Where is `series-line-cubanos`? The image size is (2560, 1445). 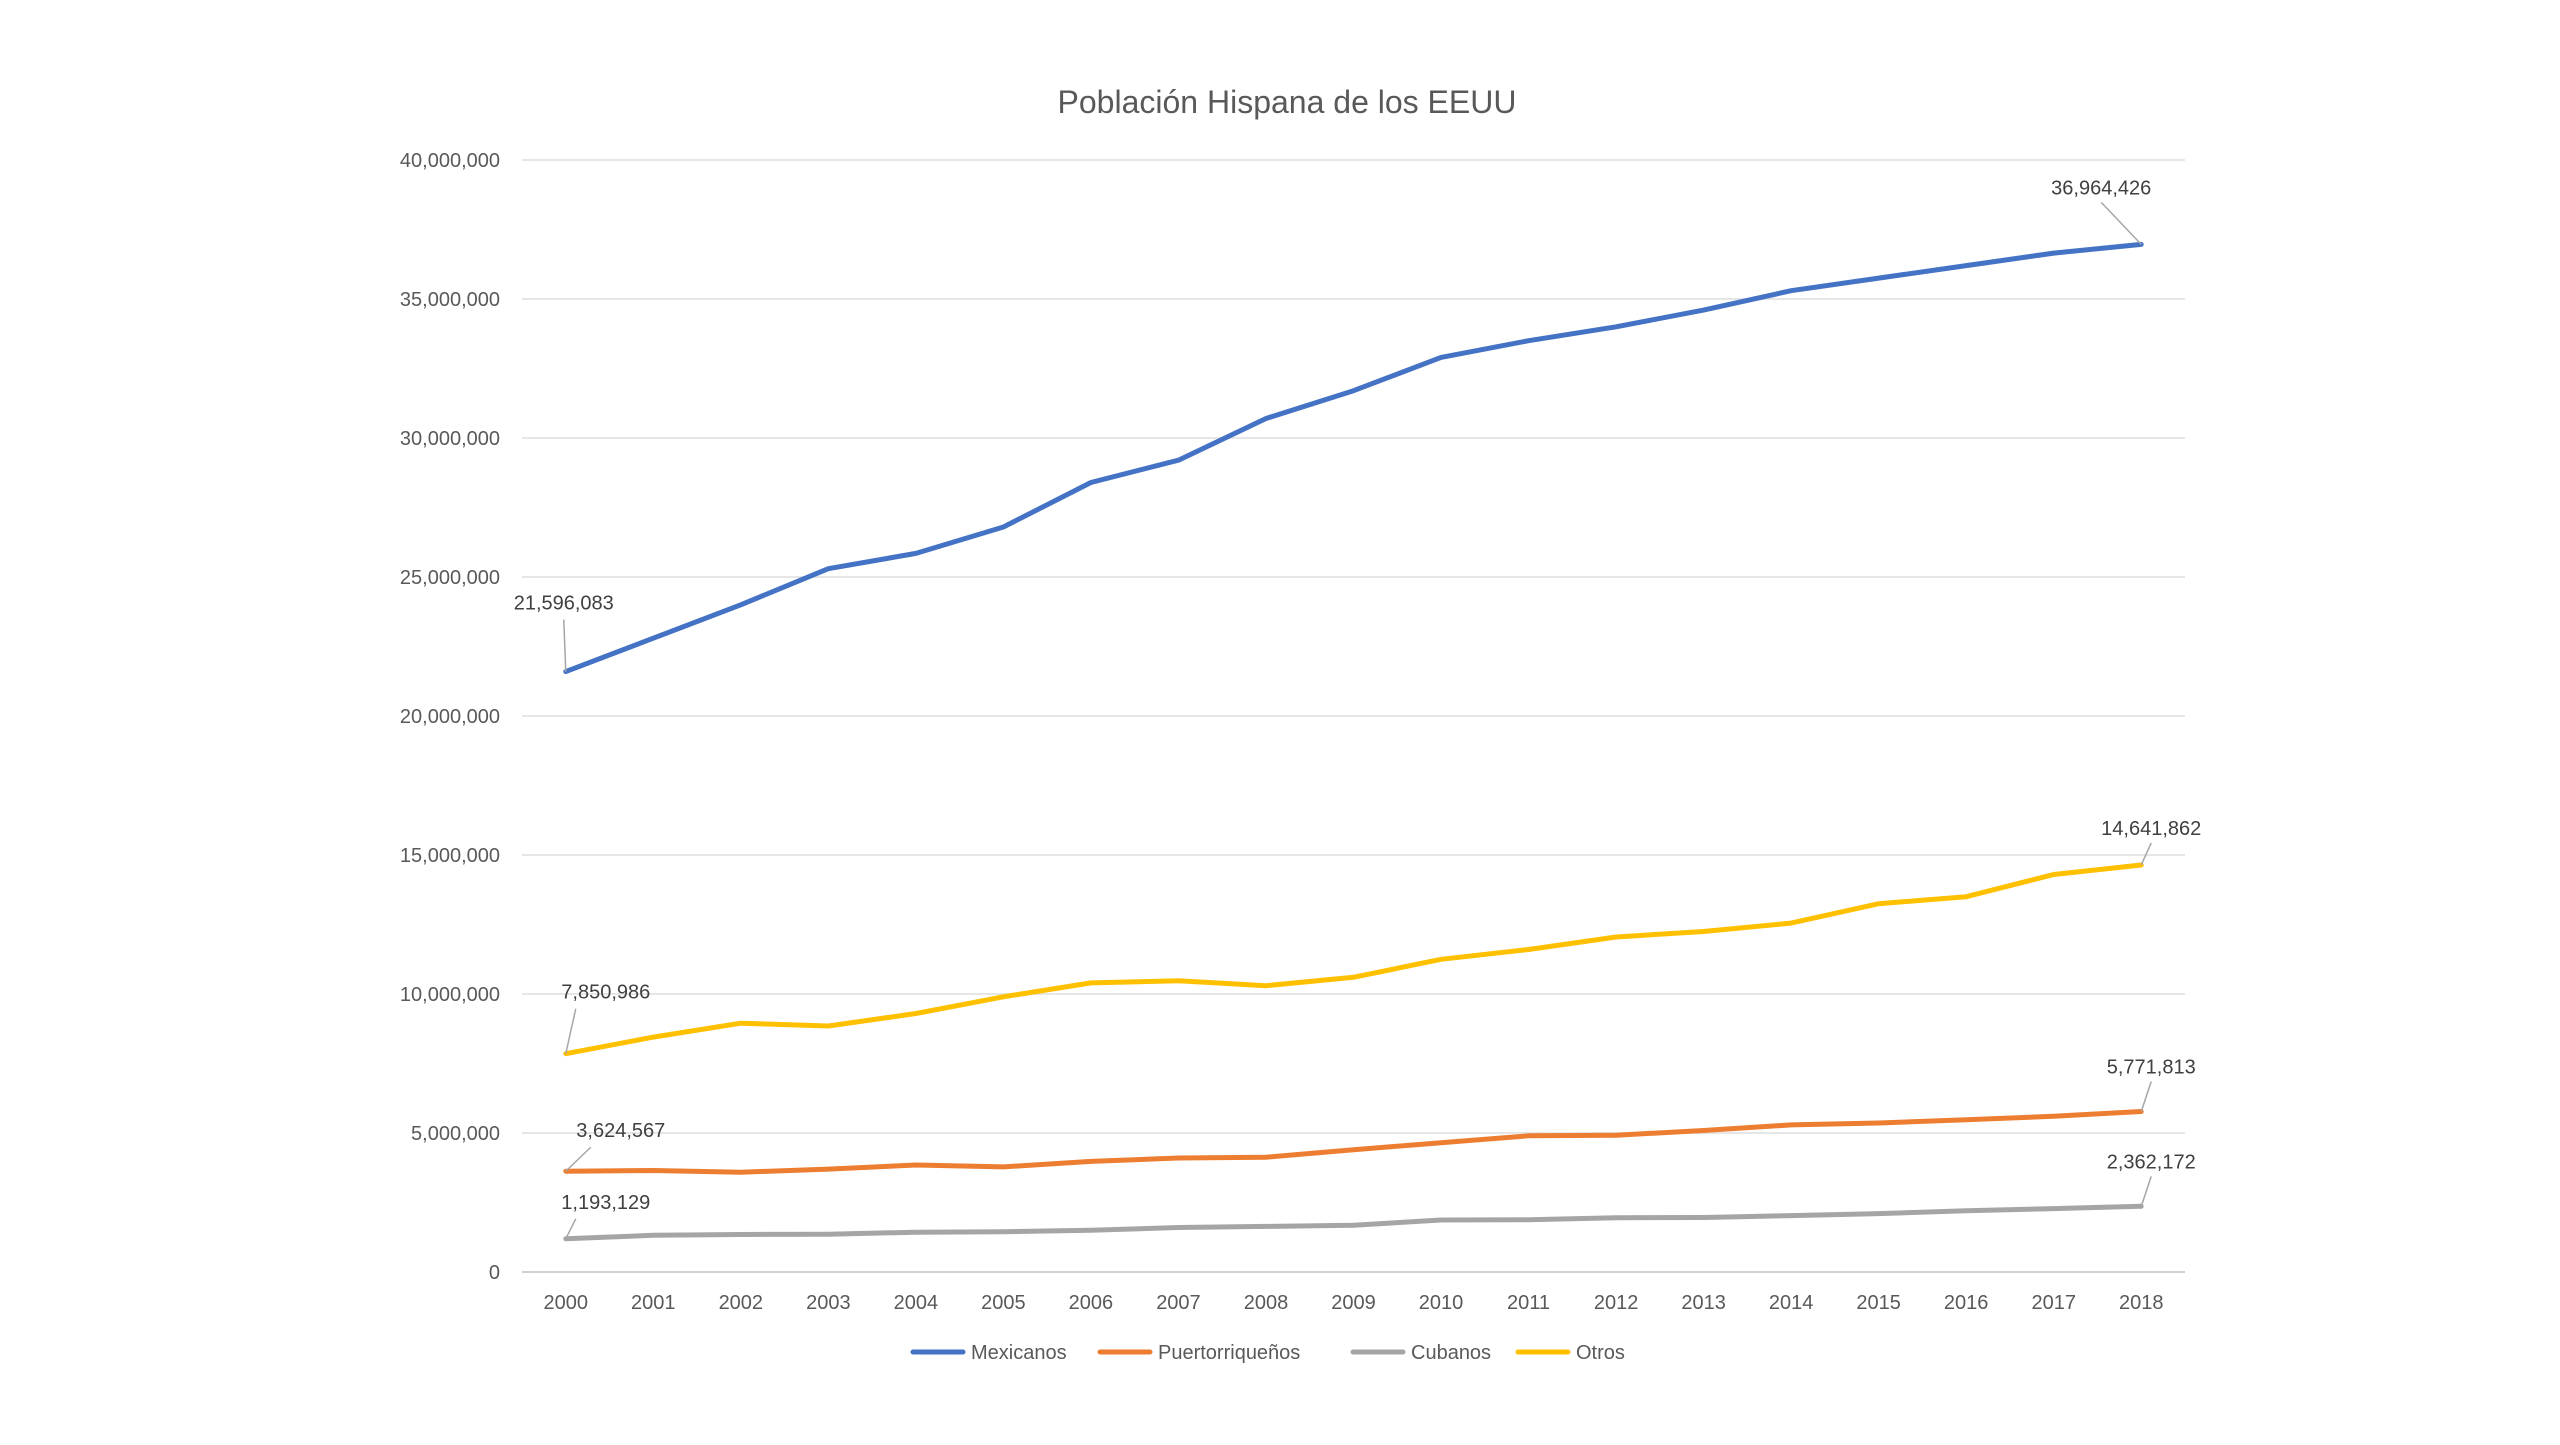
series-line-cubanos is located at coordinates (1353, 1222).